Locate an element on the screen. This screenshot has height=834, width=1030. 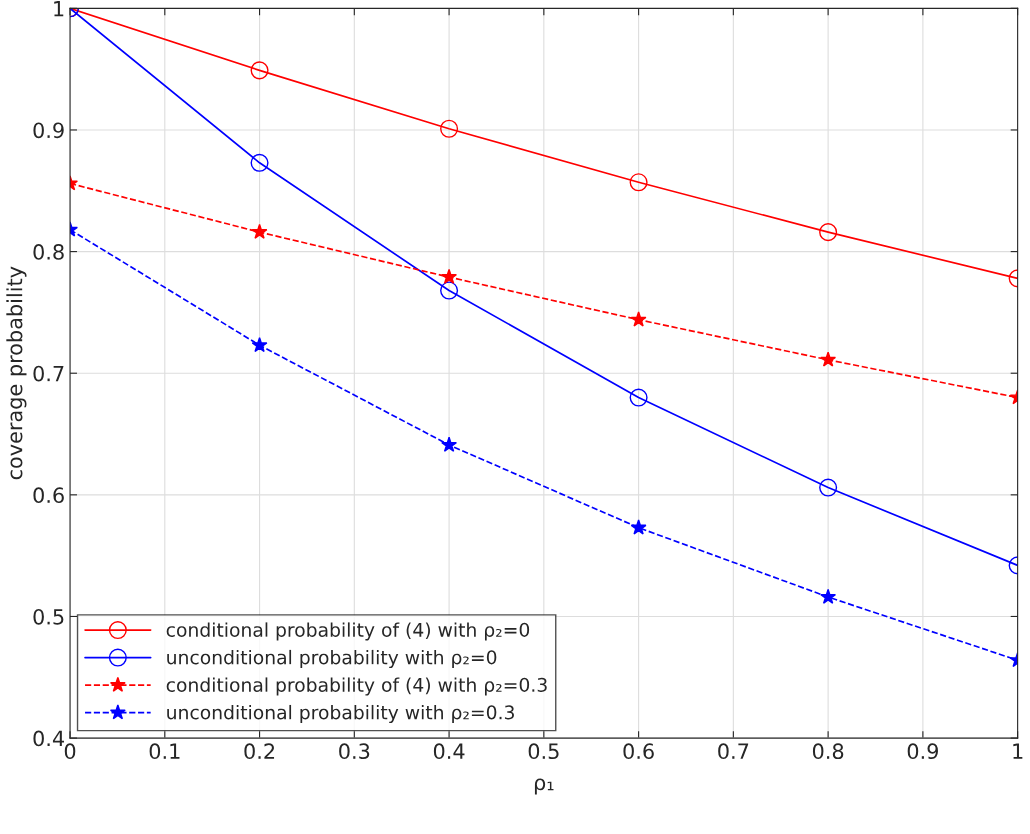
x-tick-label: 0.3 is located at coordinates (354, 751).